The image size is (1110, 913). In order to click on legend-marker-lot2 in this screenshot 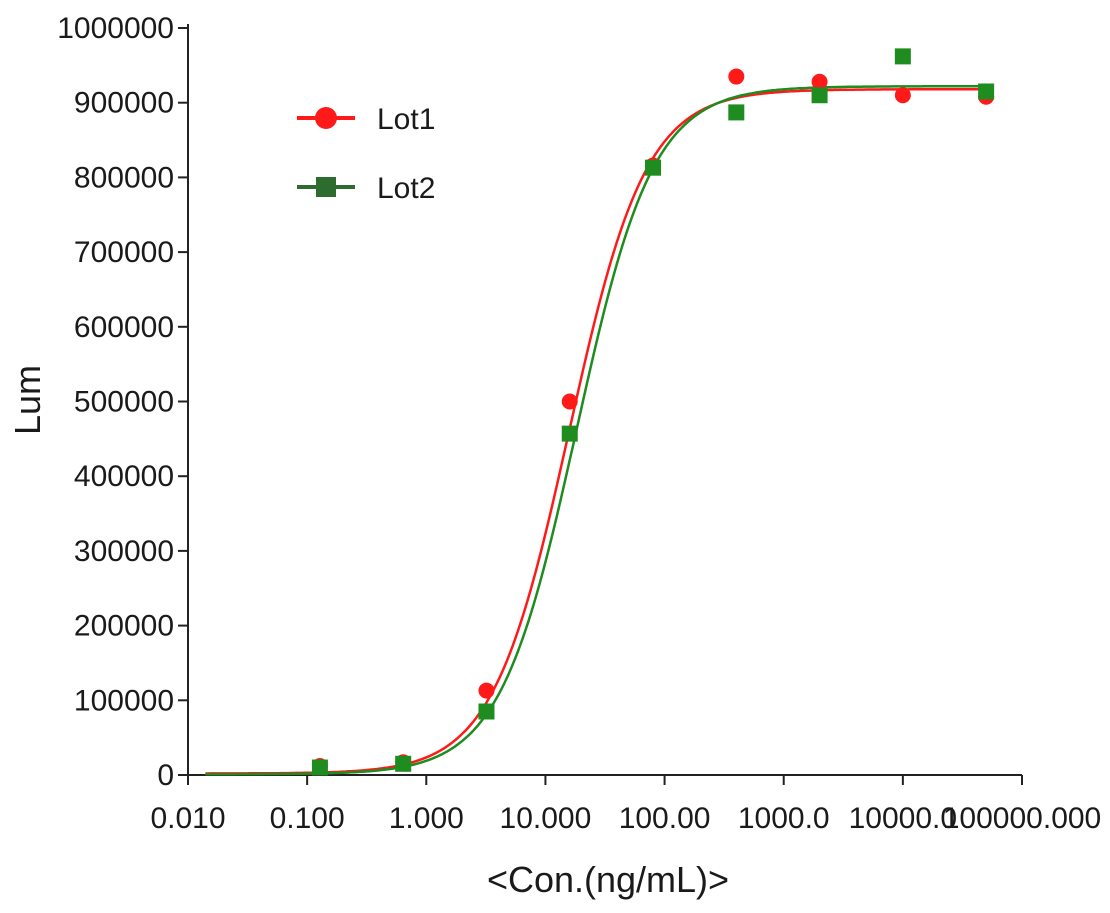, I will do `click(326, 187)`.